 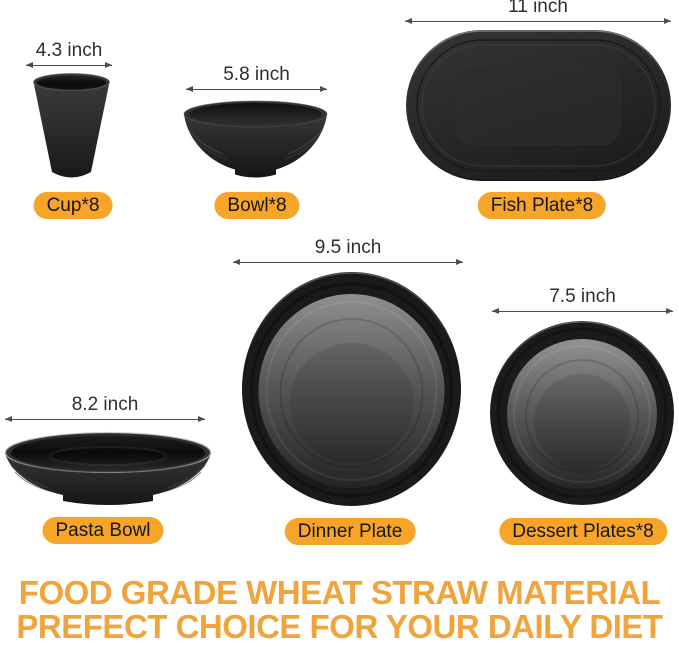 What do you see at coordinates (351, 389) in the screenshot?
I see `dinner-plate-image` at bounding box center [351, 389].